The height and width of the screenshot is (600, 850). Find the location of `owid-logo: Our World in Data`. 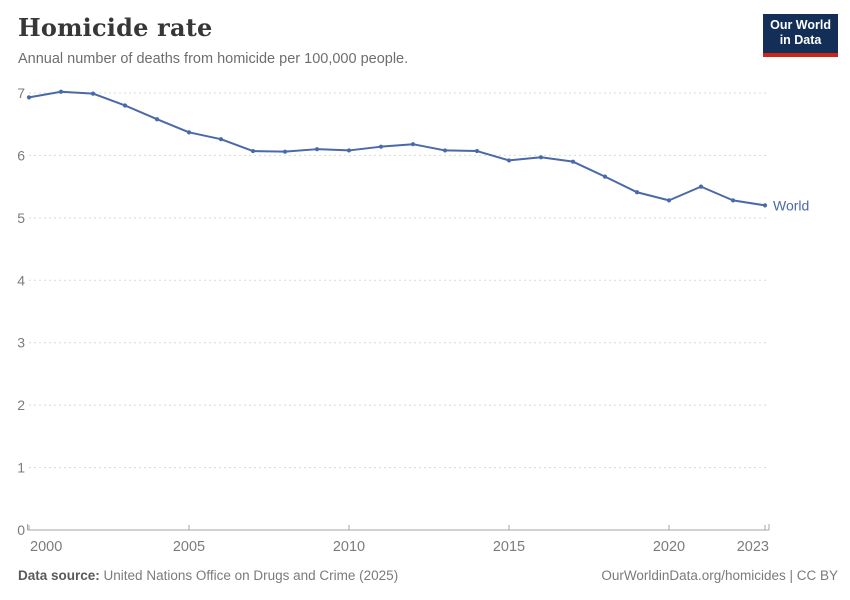

owid-logo: Our World in Data is located at coordinates (800, 35).